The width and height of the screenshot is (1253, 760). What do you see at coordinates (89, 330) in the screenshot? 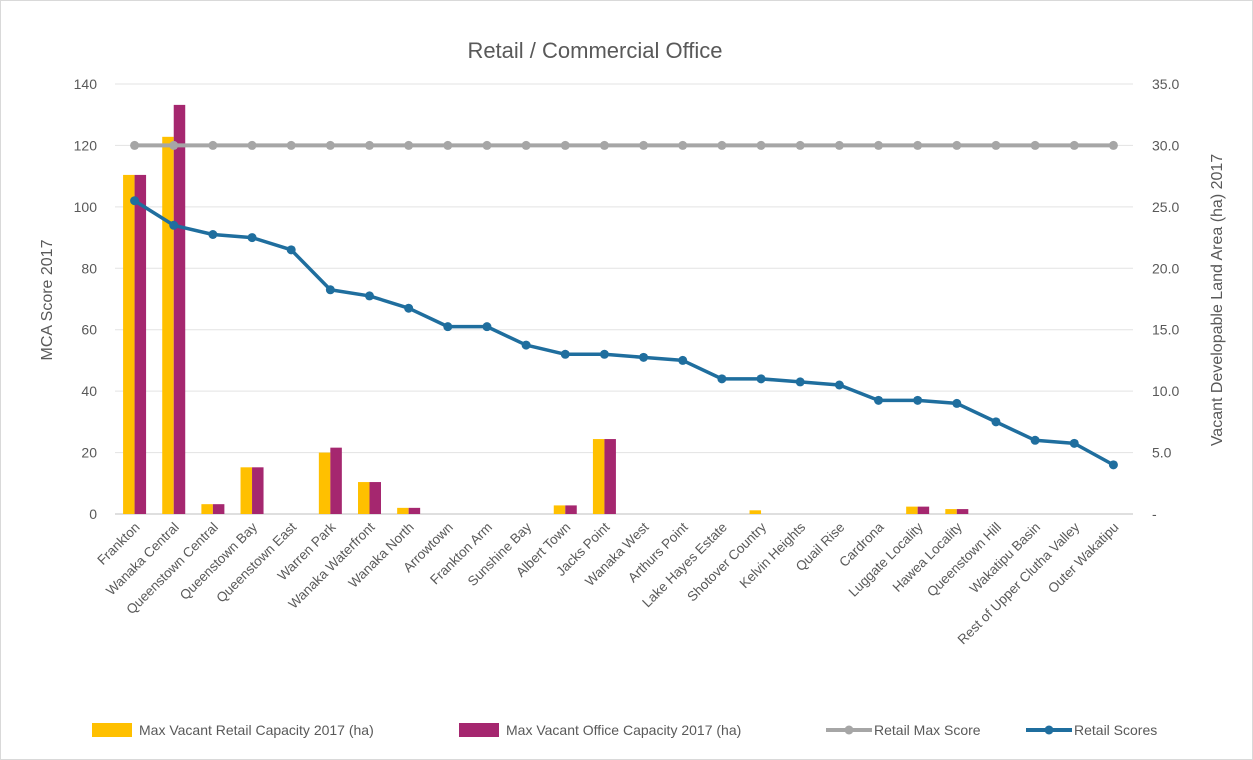
I see `y-tick-label: 60` at bounding box center [89, 330].